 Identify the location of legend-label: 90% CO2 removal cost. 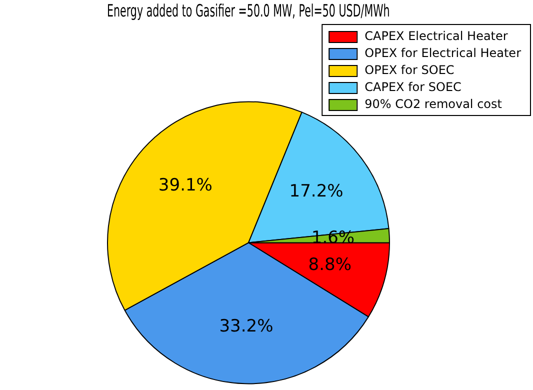
(433, 104).